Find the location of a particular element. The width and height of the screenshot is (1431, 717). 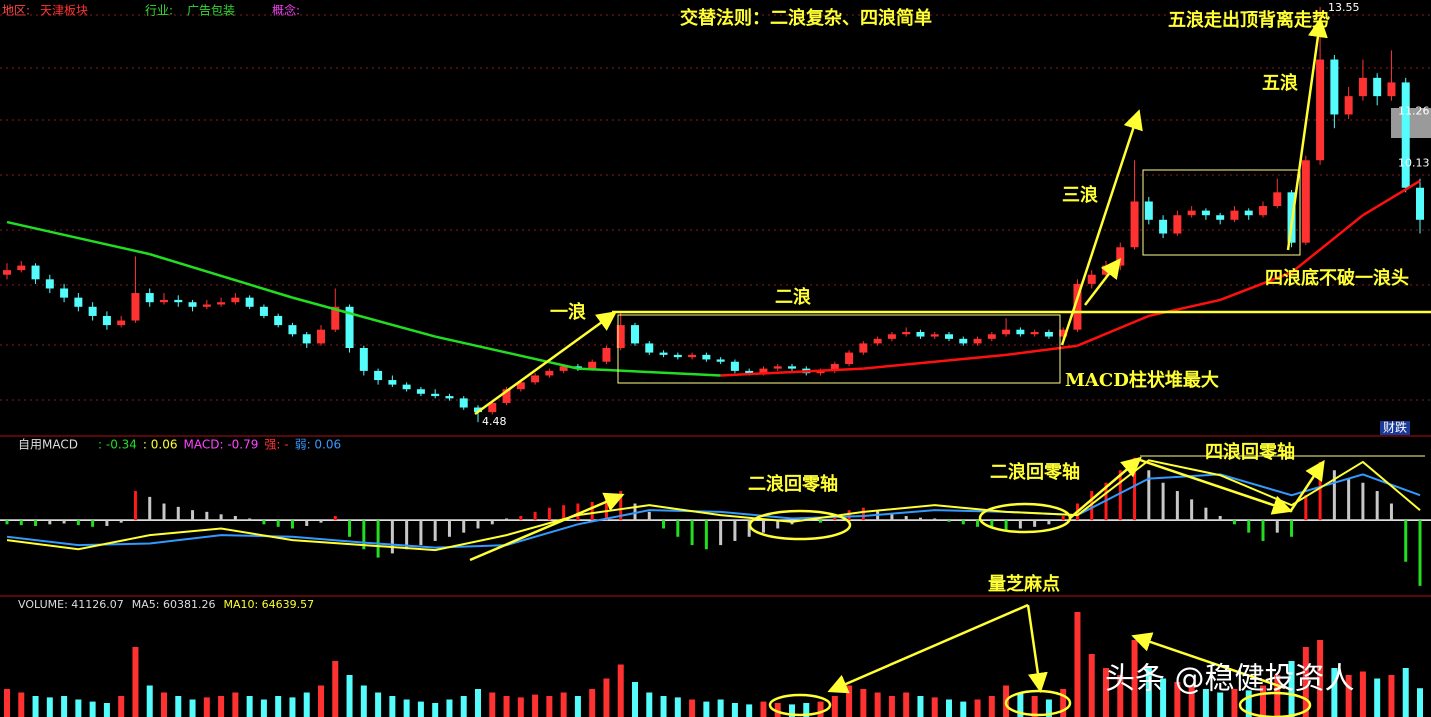

annotation: 五浪走出顶背离走势 is located at coordinates (1249, 20).